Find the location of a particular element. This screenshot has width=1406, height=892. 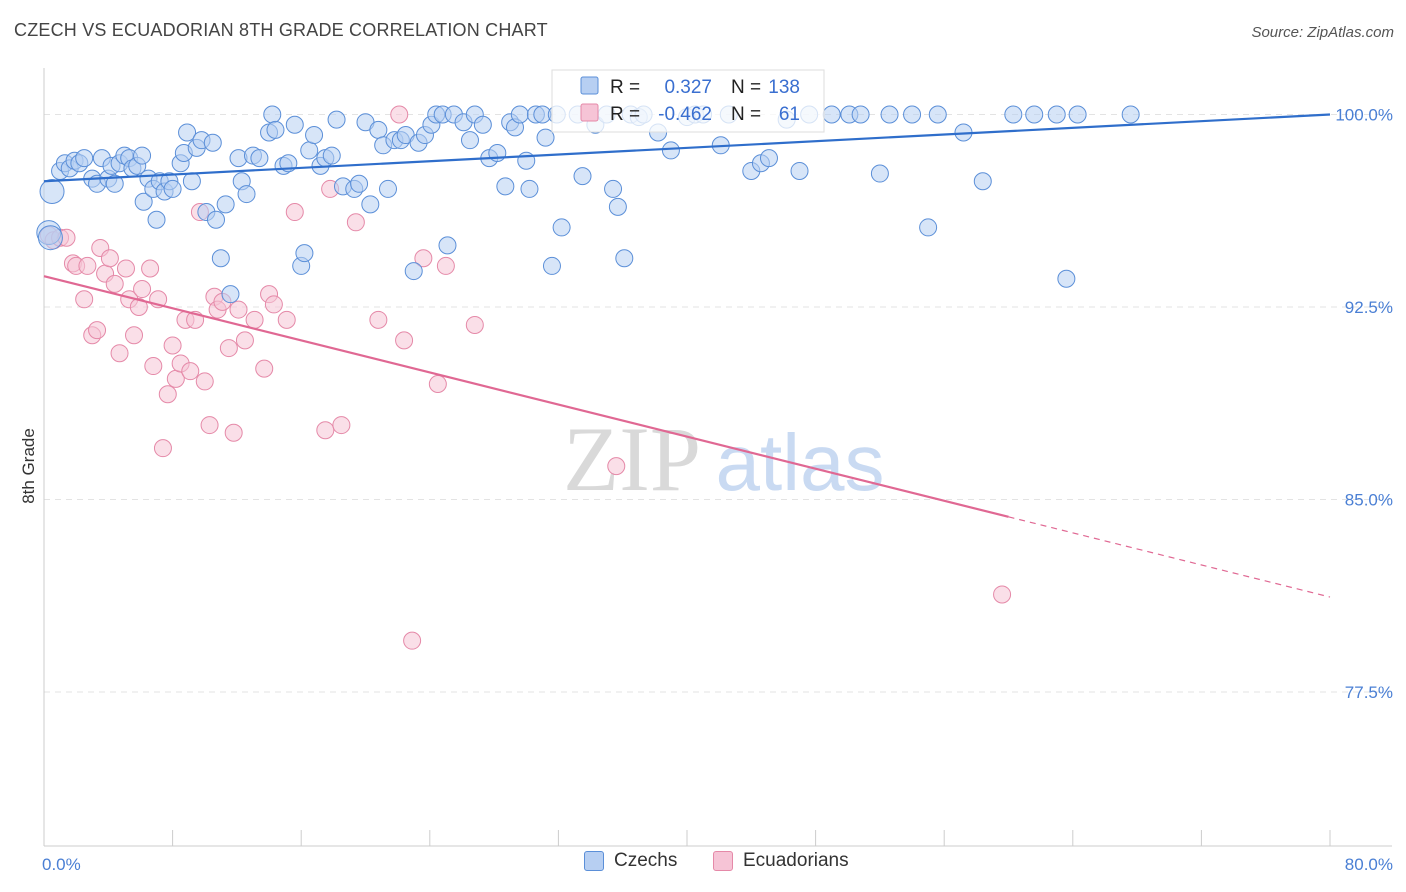

legend-item-czechs: Czechs is located at coordinates (630, 861).